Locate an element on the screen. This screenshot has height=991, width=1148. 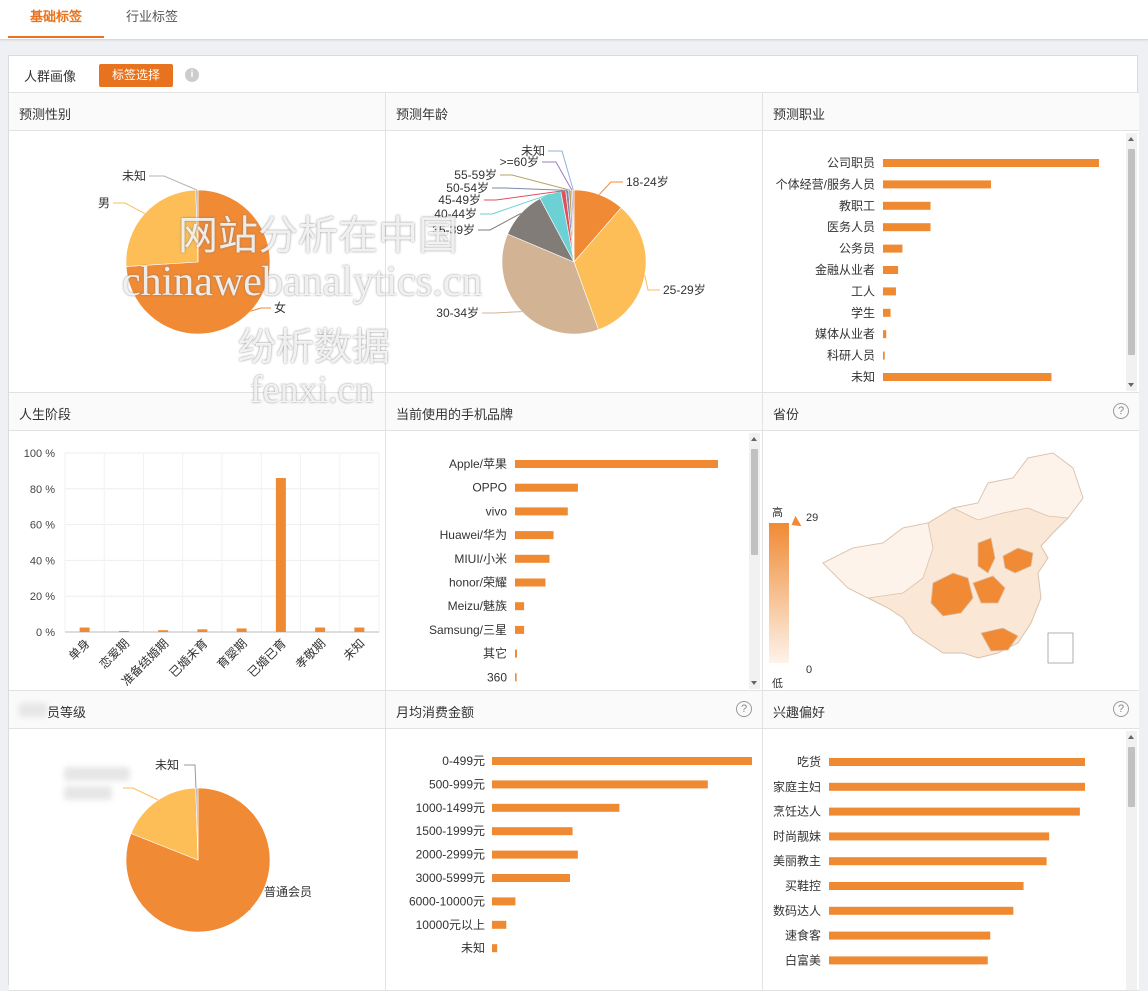
card-title: 省份 is located at coordinates (786, 414).